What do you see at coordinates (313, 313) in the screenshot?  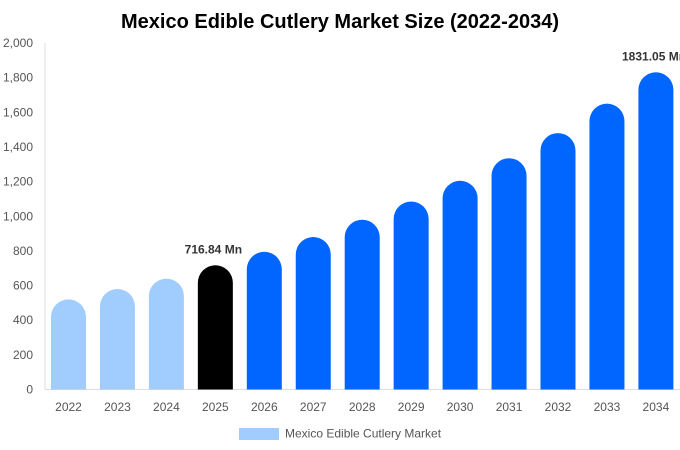 I see `bar-2027` at bounding box center [313, 313].